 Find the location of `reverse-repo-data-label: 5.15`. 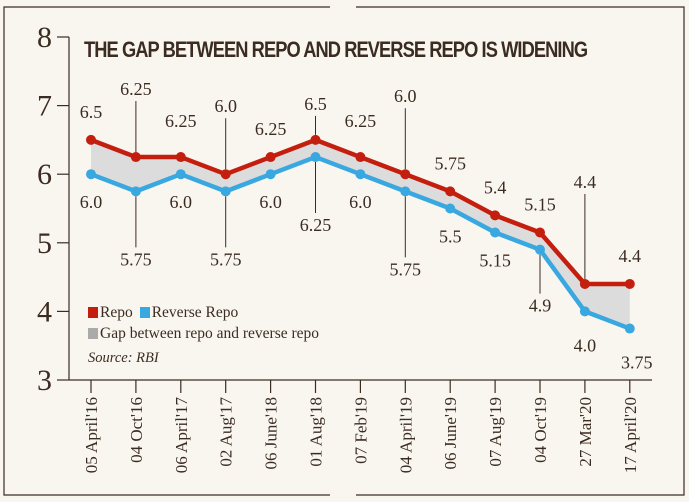

reverse-repo-data-label: 5.15 is located at coordinates (495, 261).